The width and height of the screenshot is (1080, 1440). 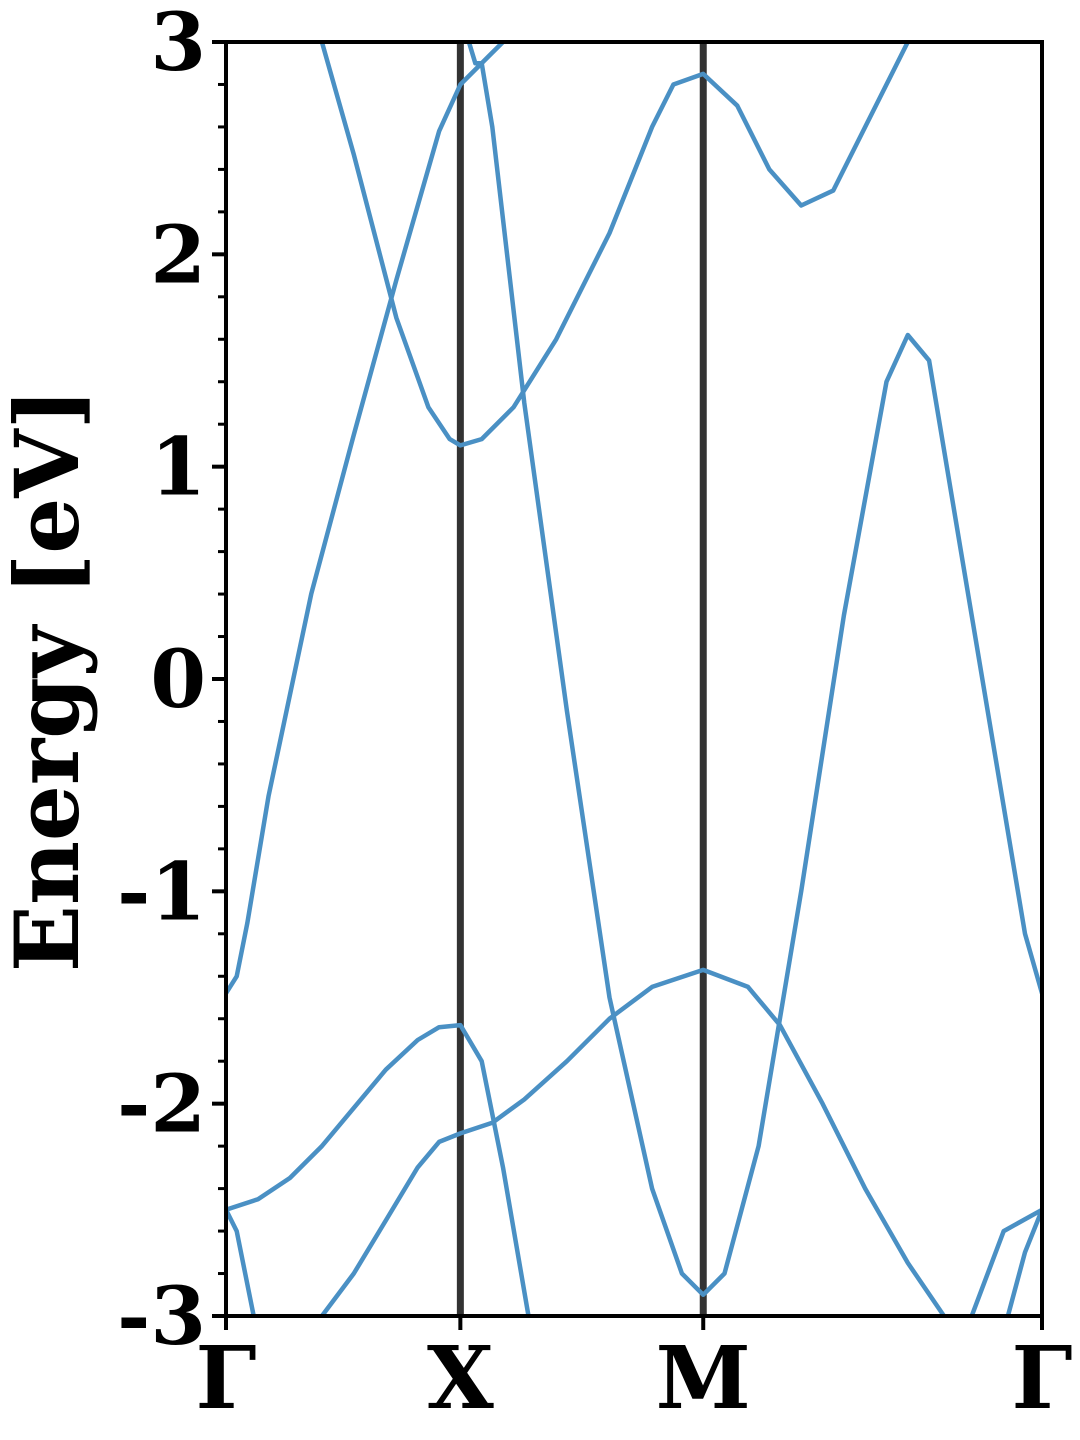 I want to click on y-tick-label: 3, so click(x=178, y=44).